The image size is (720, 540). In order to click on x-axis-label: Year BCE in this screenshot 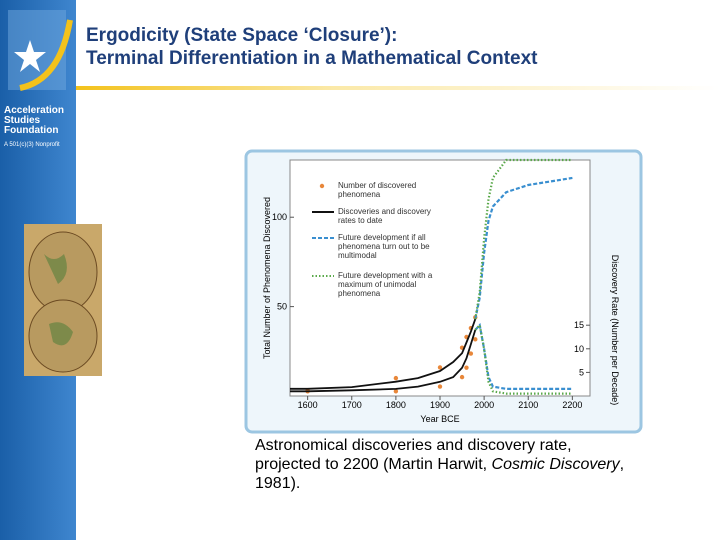, I will do `click(439, 419)`.